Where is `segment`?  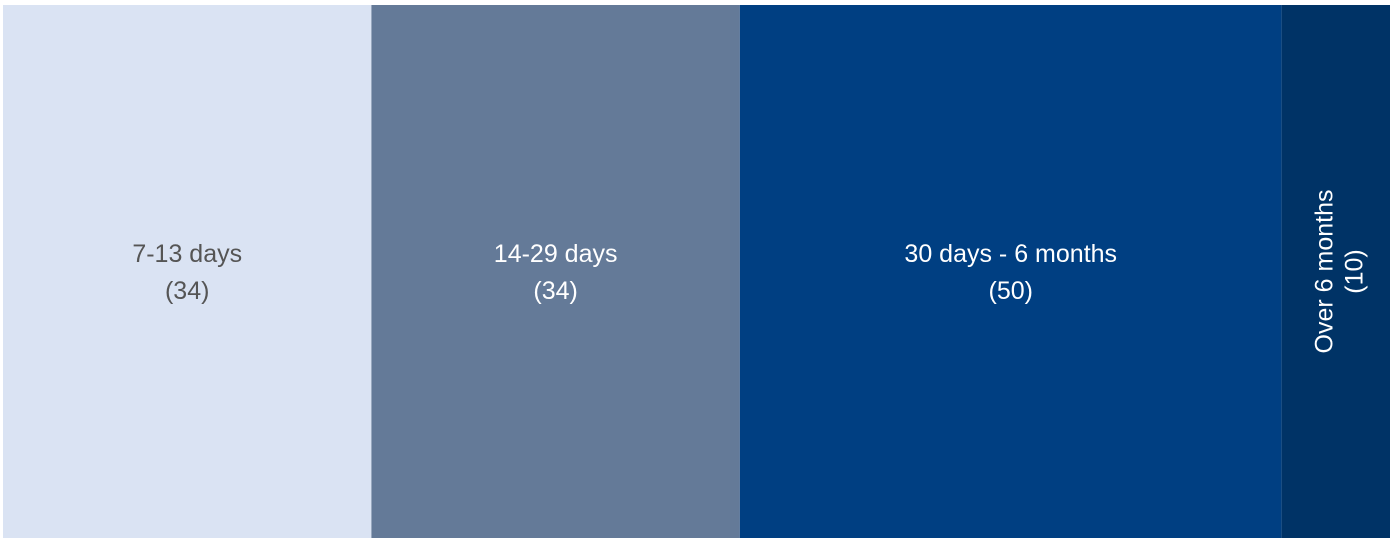
segment is located at coordinates (1335, 271).